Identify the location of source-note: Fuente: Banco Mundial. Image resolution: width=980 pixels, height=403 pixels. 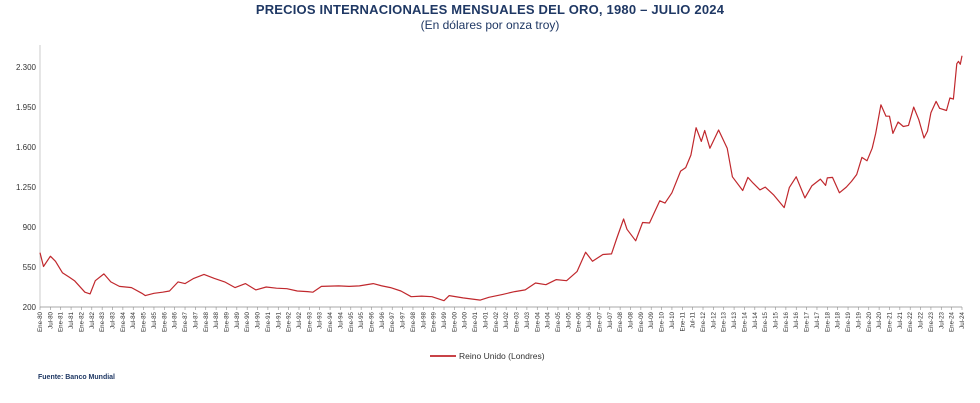
(76, 377).